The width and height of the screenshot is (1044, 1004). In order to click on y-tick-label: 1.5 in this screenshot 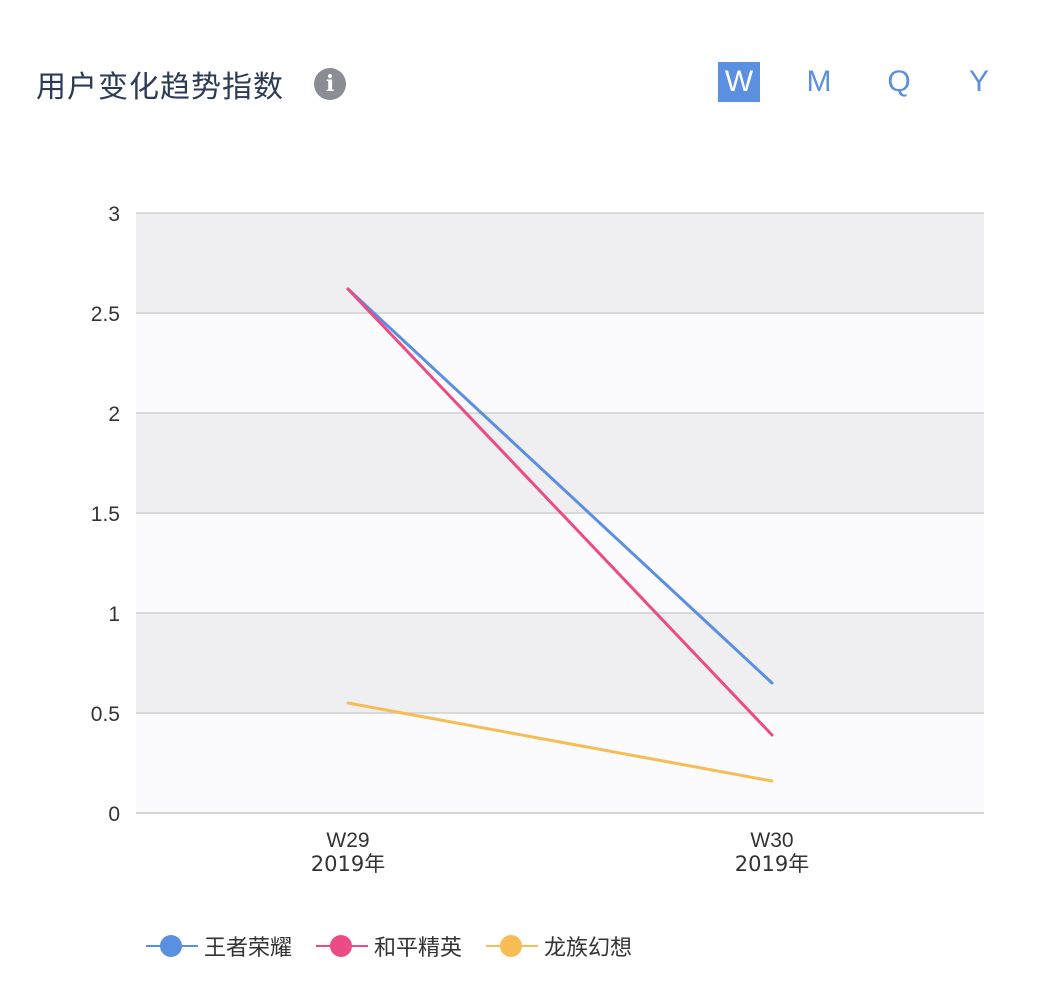, I will do `click(105, 514)`.